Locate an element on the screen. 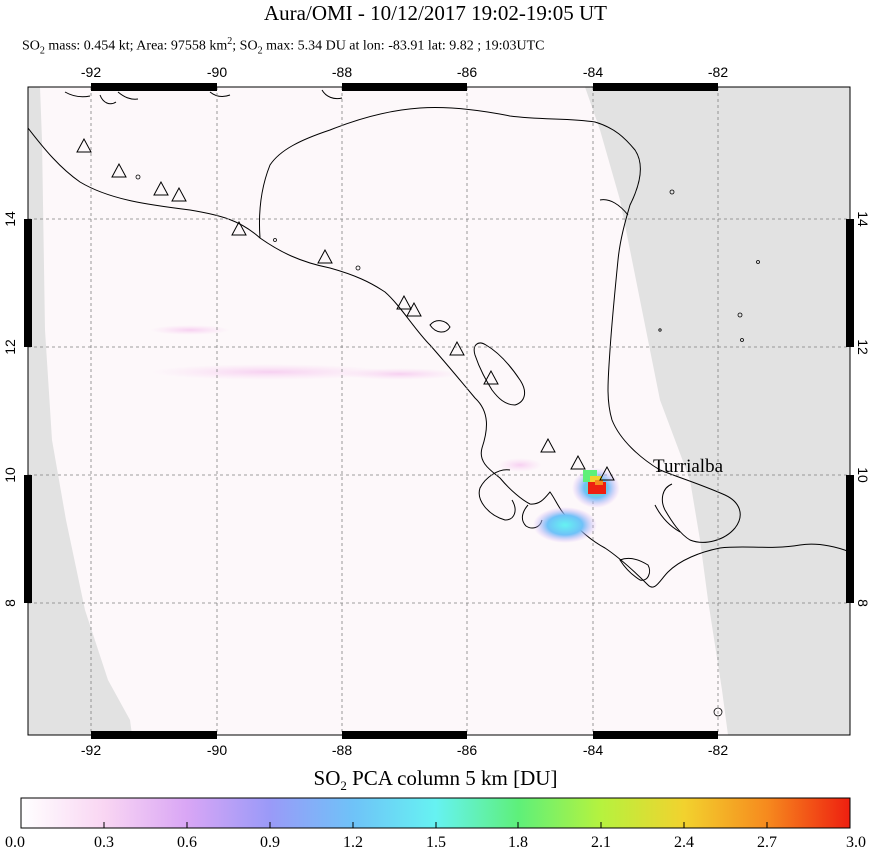 Image resolution: width=871 pixels, height=855 pixels. colorbar-label: 1.2 is located at coordinates (353, 842).